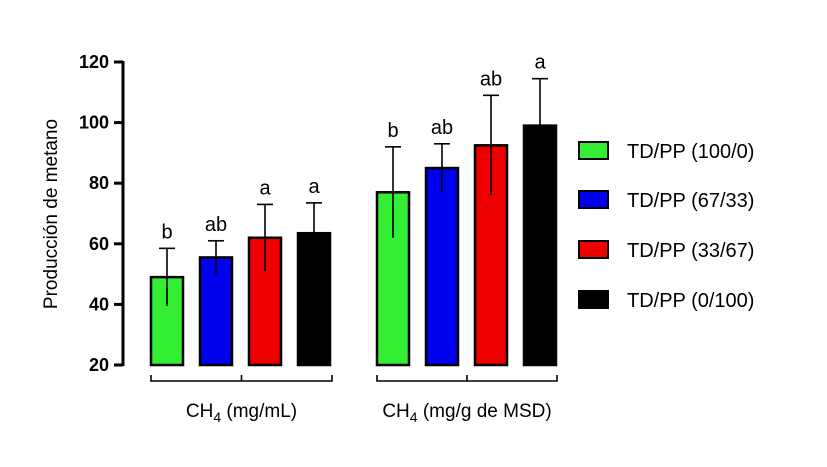 This screenshot has height=467, width=827. Describe the element at coordinates (51, 214) in the screenshot. I see `y-axis-title: Producción de metano` at that location.